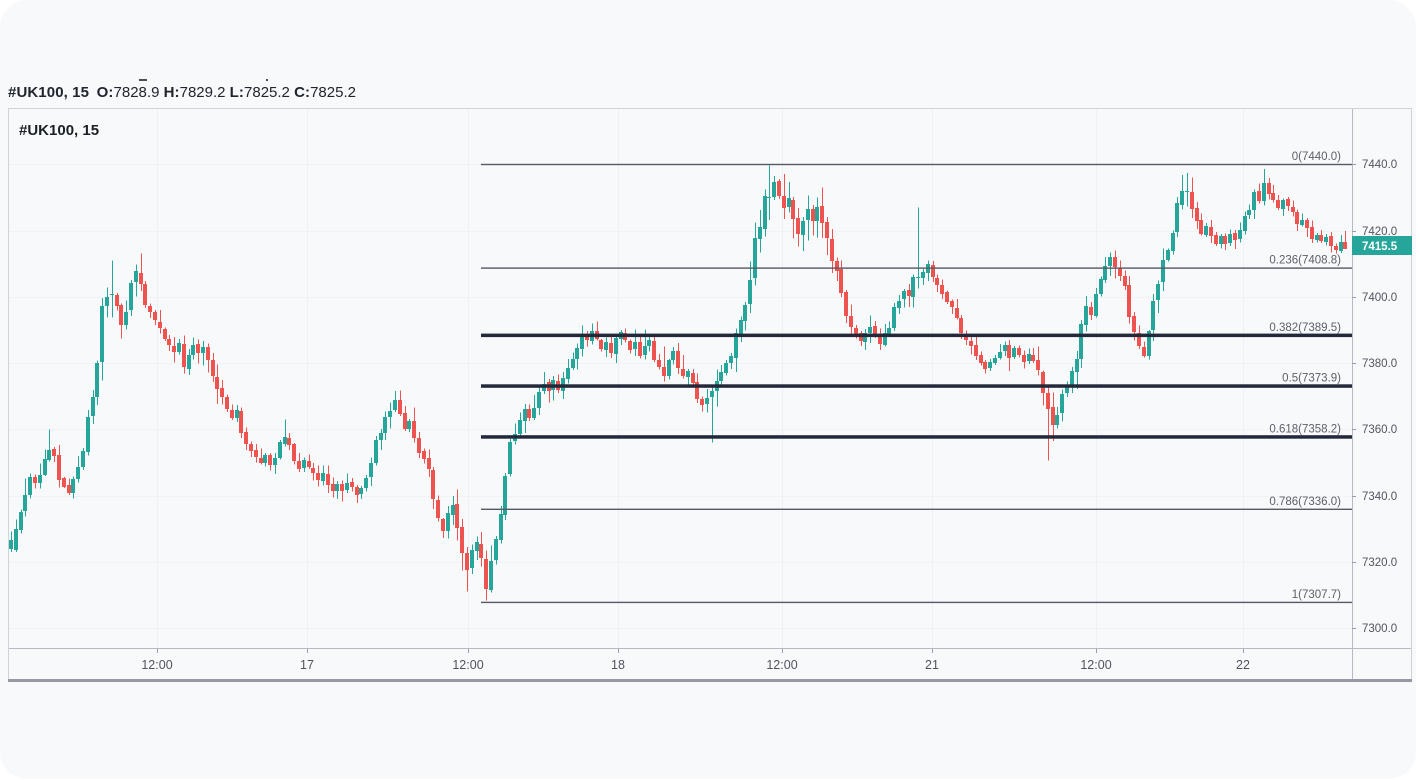 The height and width of the screenshot is (780, 1420). I want to click on svg-text: 7360.0, so click(1379, 430).